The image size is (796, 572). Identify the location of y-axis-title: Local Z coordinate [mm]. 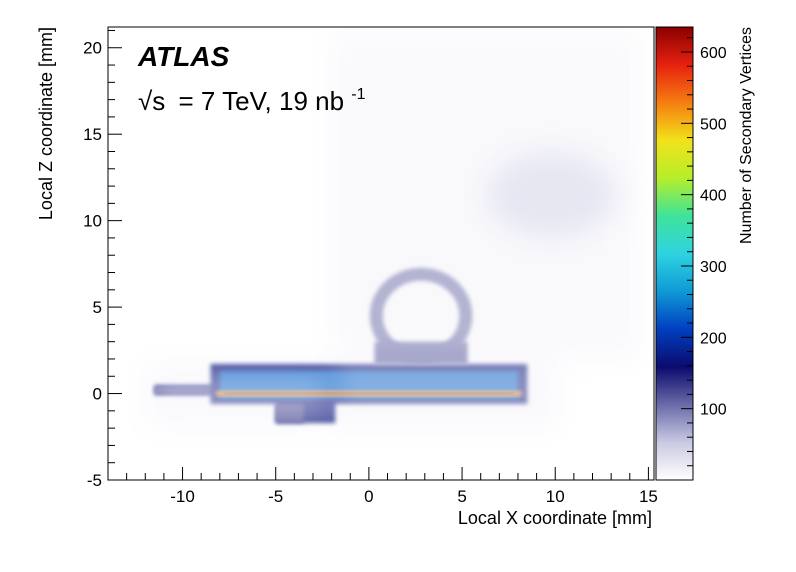
(46, 123).